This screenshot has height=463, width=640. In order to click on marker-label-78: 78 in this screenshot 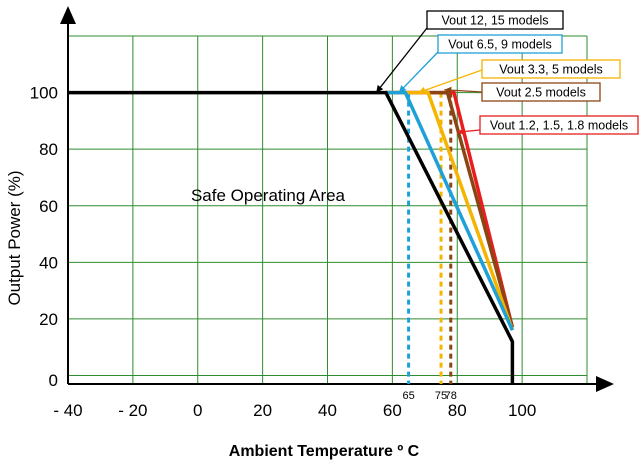, I will do `click(451, 396)`.